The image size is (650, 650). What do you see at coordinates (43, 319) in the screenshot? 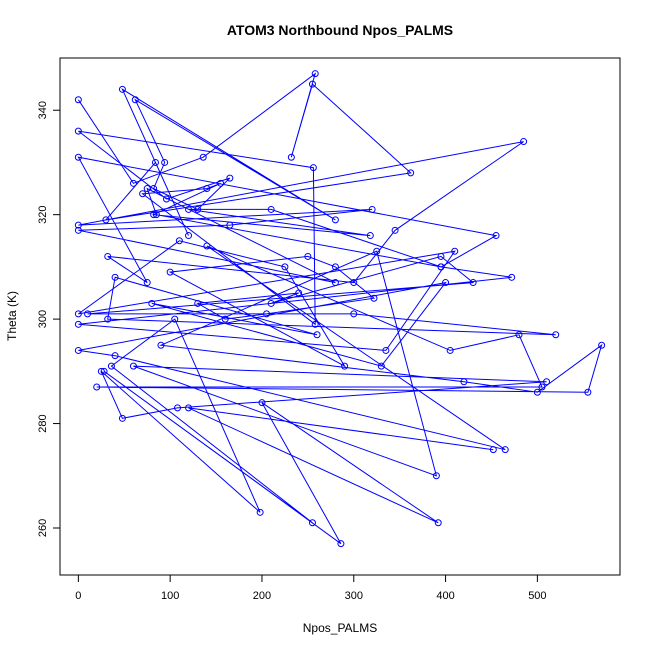
I see `y-tick-label: 300` at bounding box center [43, 319].